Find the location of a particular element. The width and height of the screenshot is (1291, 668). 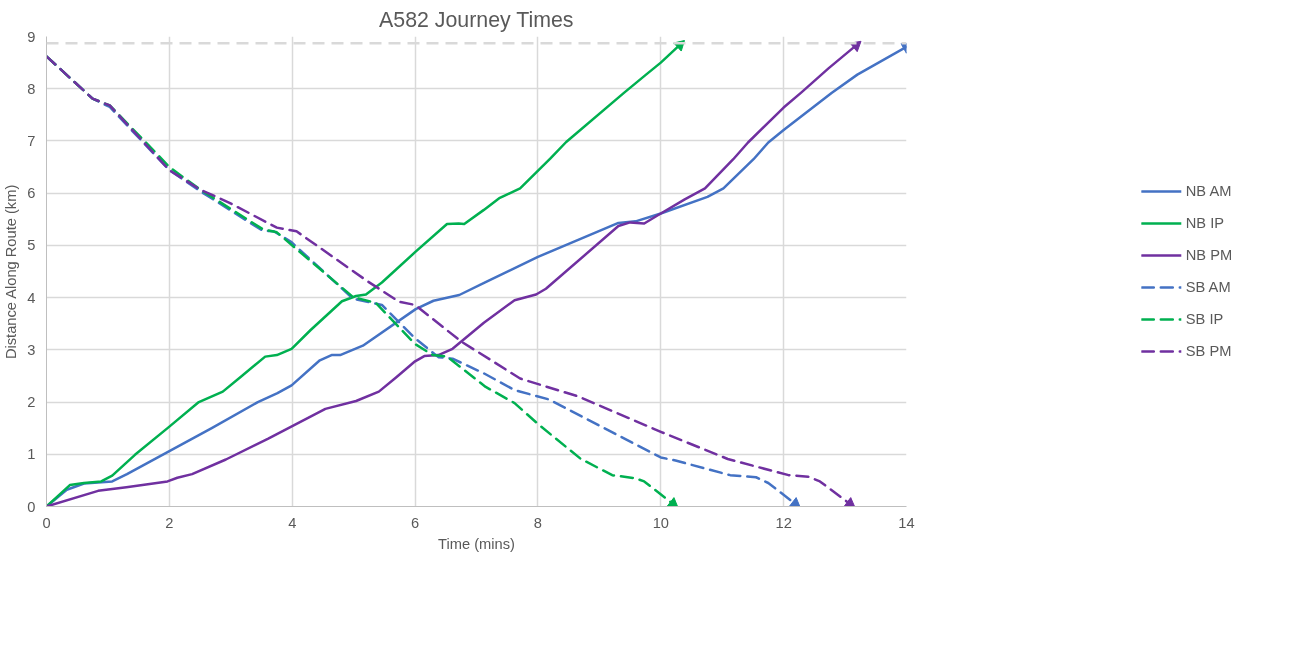

y-axis-title: Distance Along Route (km) is located at coordinates (11, 272).